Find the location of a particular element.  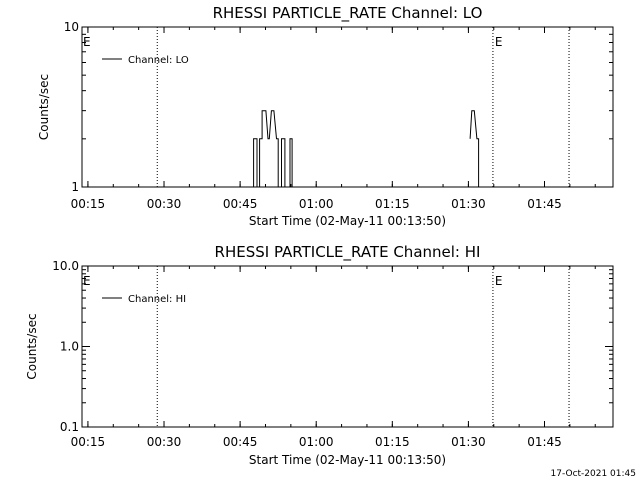

panel-2-x-axis-label: Start Time (02-May-11 00:13:50) is located at coordinates (347, 460).